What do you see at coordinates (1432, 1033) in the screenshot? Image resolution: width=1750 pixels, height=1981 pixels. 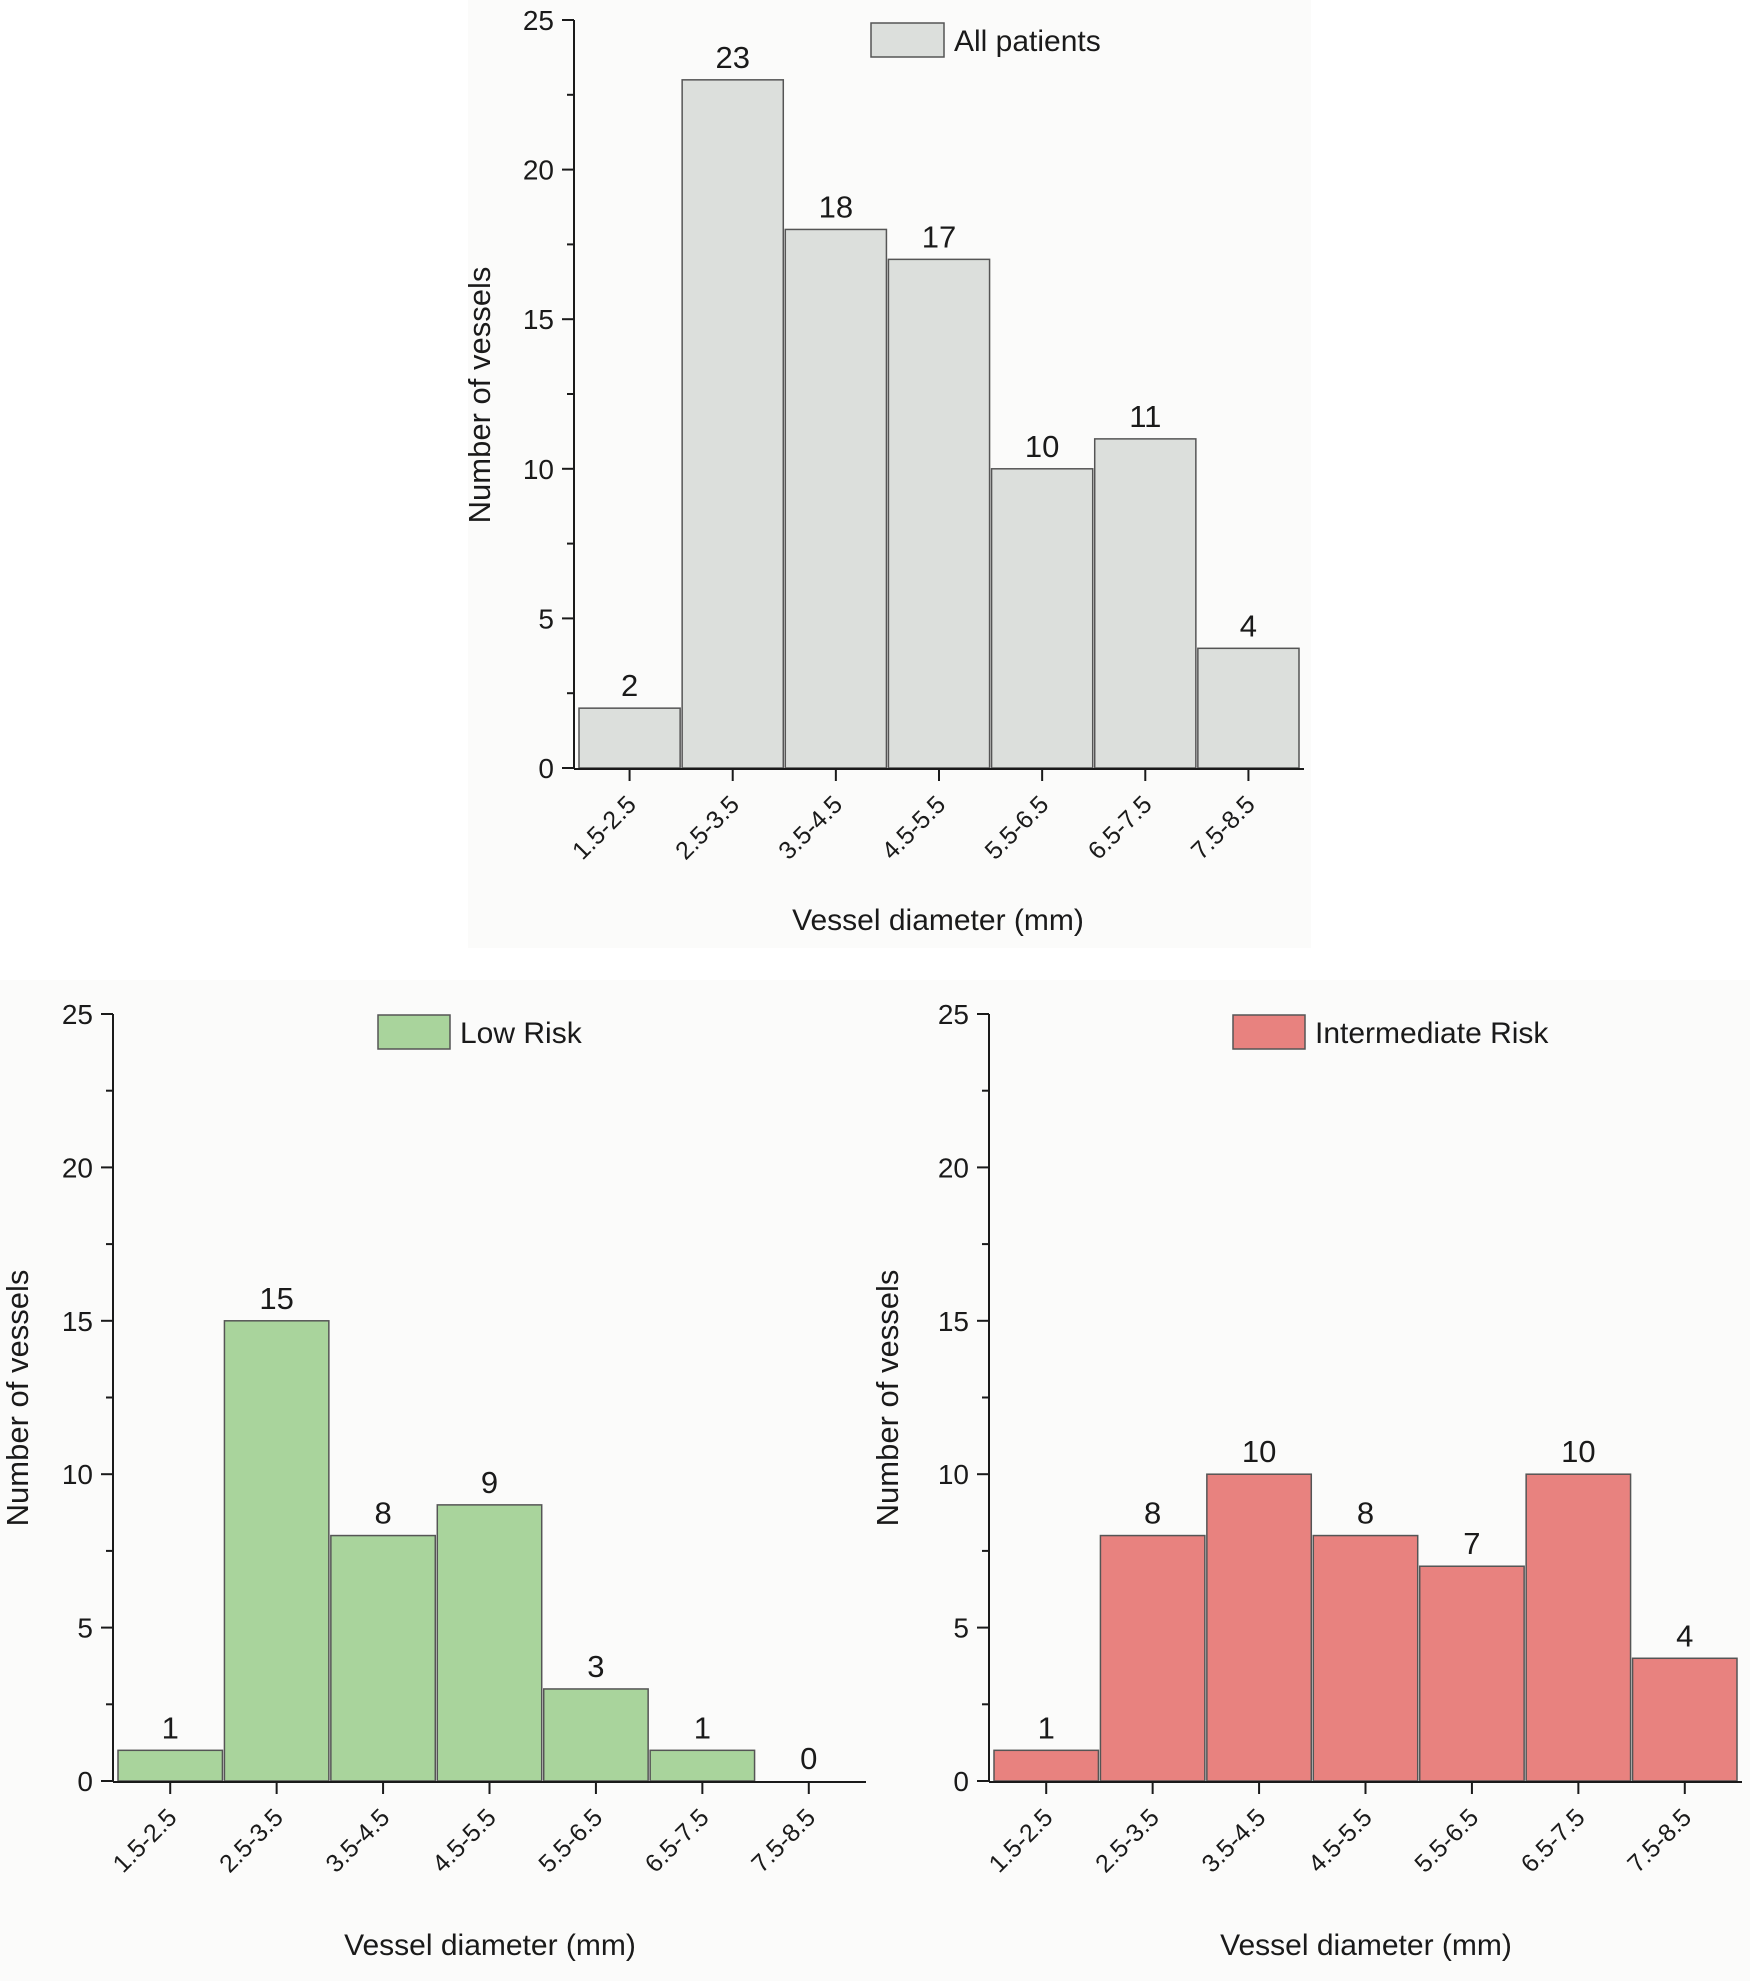 I see `legend-label: Intermediate Risk` at bounding box center [1432, 1033].